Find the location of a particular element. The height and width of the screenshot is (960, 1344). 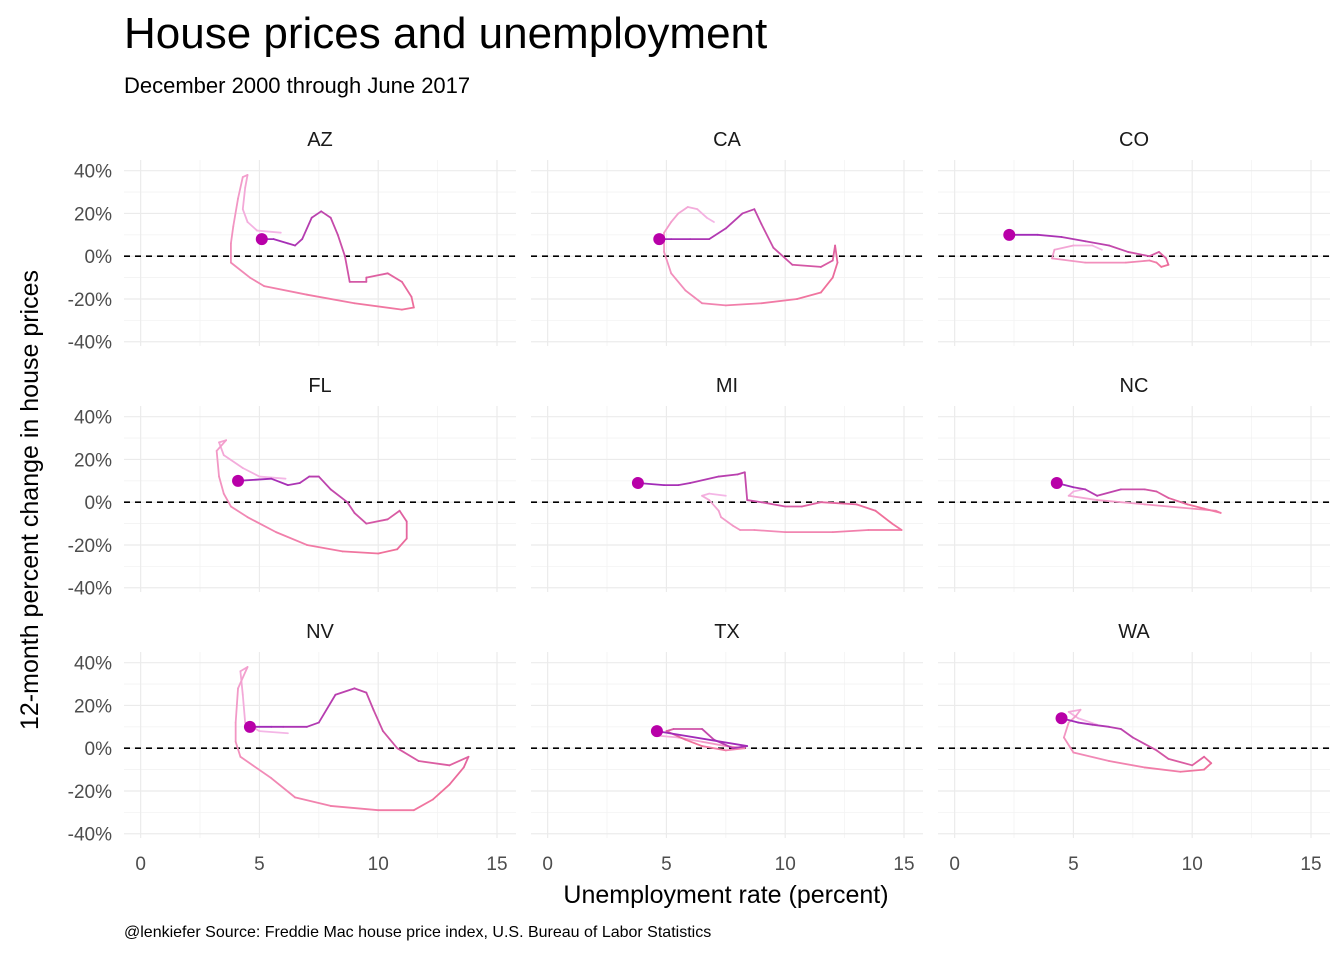

x-tick-label: 5 is located at coordinates (666, 864).